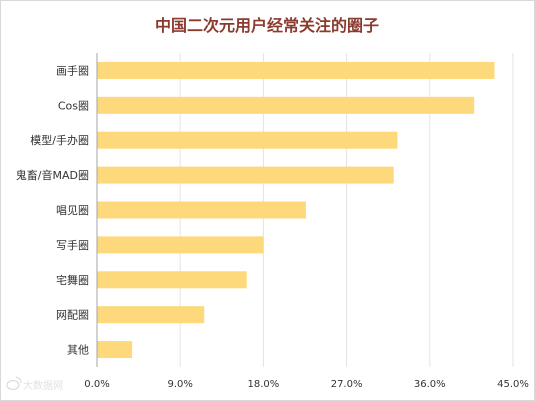 The width and height of the screenshot is (535, 401). Describe the element at coordinates (306, 384) in the screenshot. I see `x-tick-labels: 0.0% 9.0% 18.0% 27.0% 36.0% 45.0%` at that location.